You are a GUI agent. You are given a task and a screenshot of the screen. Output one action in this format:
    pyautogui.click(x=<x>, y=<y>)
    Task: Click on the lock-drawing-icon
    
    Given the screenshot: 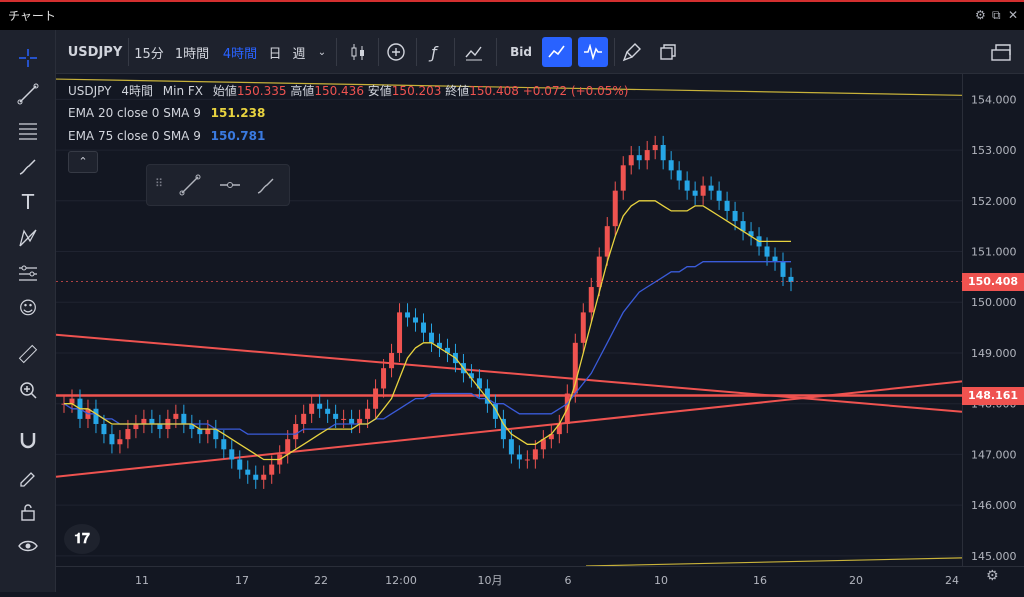 What is the action you would take?
    pyautogui.click(x=28, y=476)
    